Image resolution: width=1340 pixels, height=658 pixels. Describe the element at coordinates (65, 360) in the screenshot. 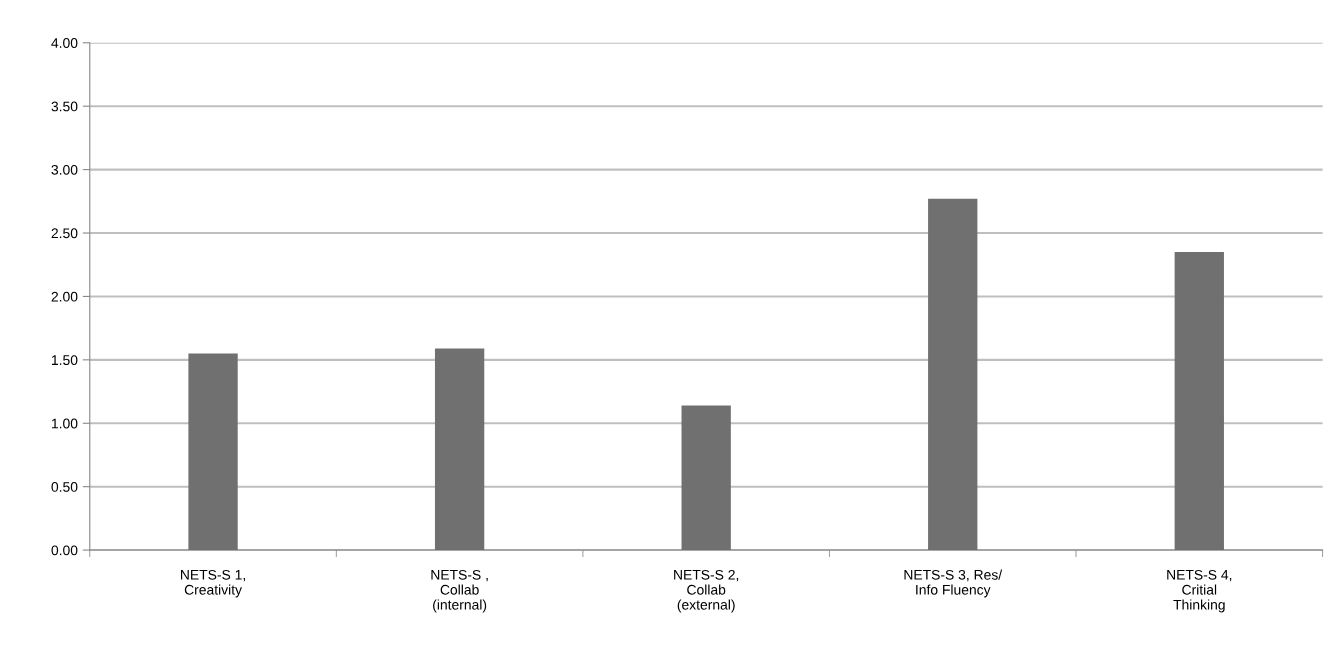

I see `y-tick-label: 1.50` at that location.